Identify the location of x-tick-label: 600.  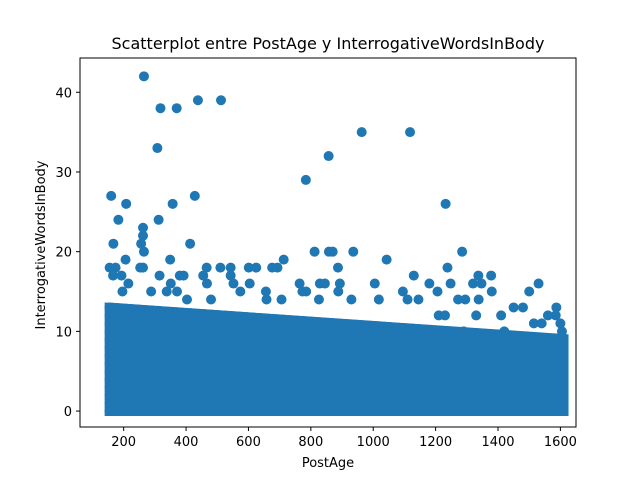
(248, 442).